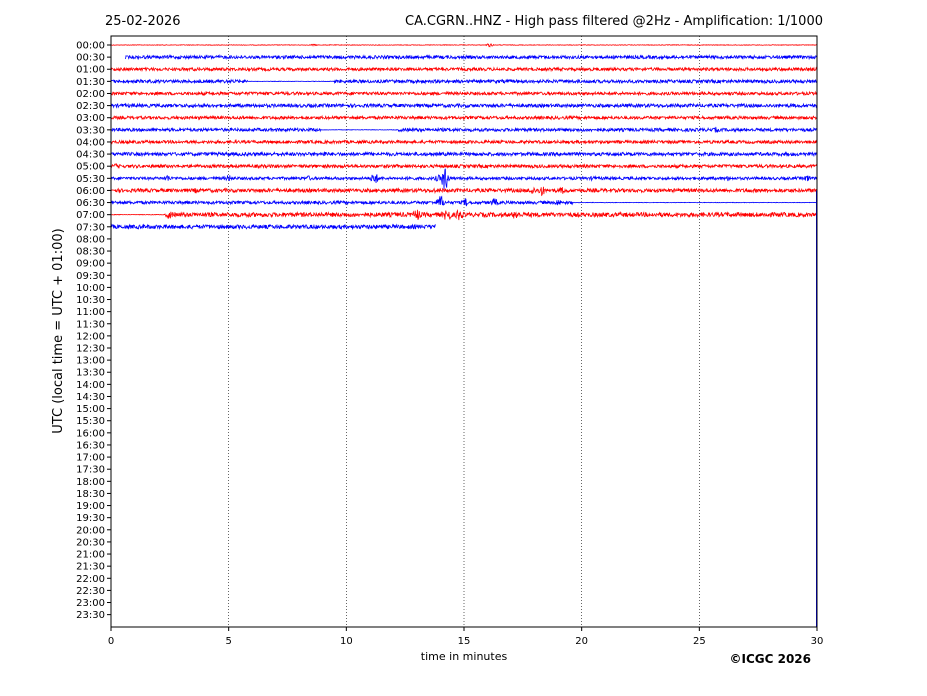 The width and height of the screenshot is (927, 696). What do you see at coordinates (90, 142) in the screenshot?
I see `y-tick-label: 04:00` at bounding box center [90, 142].